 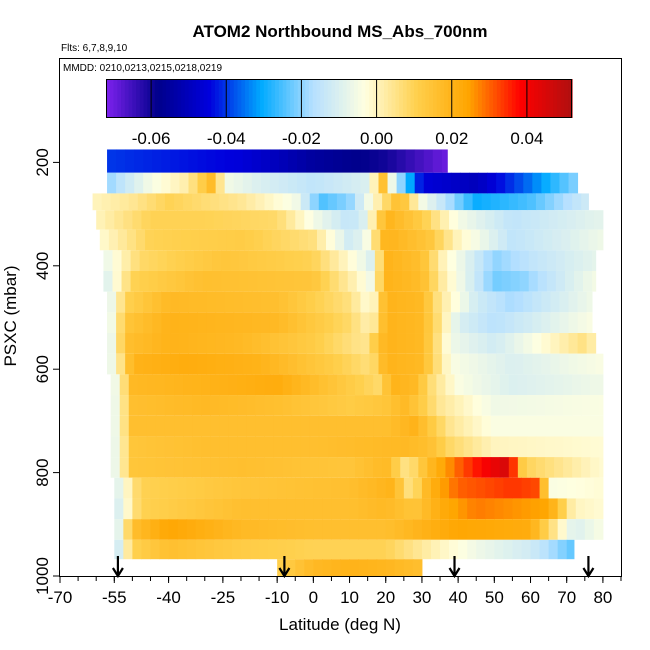 I want to click on dates-annotation: MMDD: 0210,0213,0215,0218,0219, so click(x=142, y=68).